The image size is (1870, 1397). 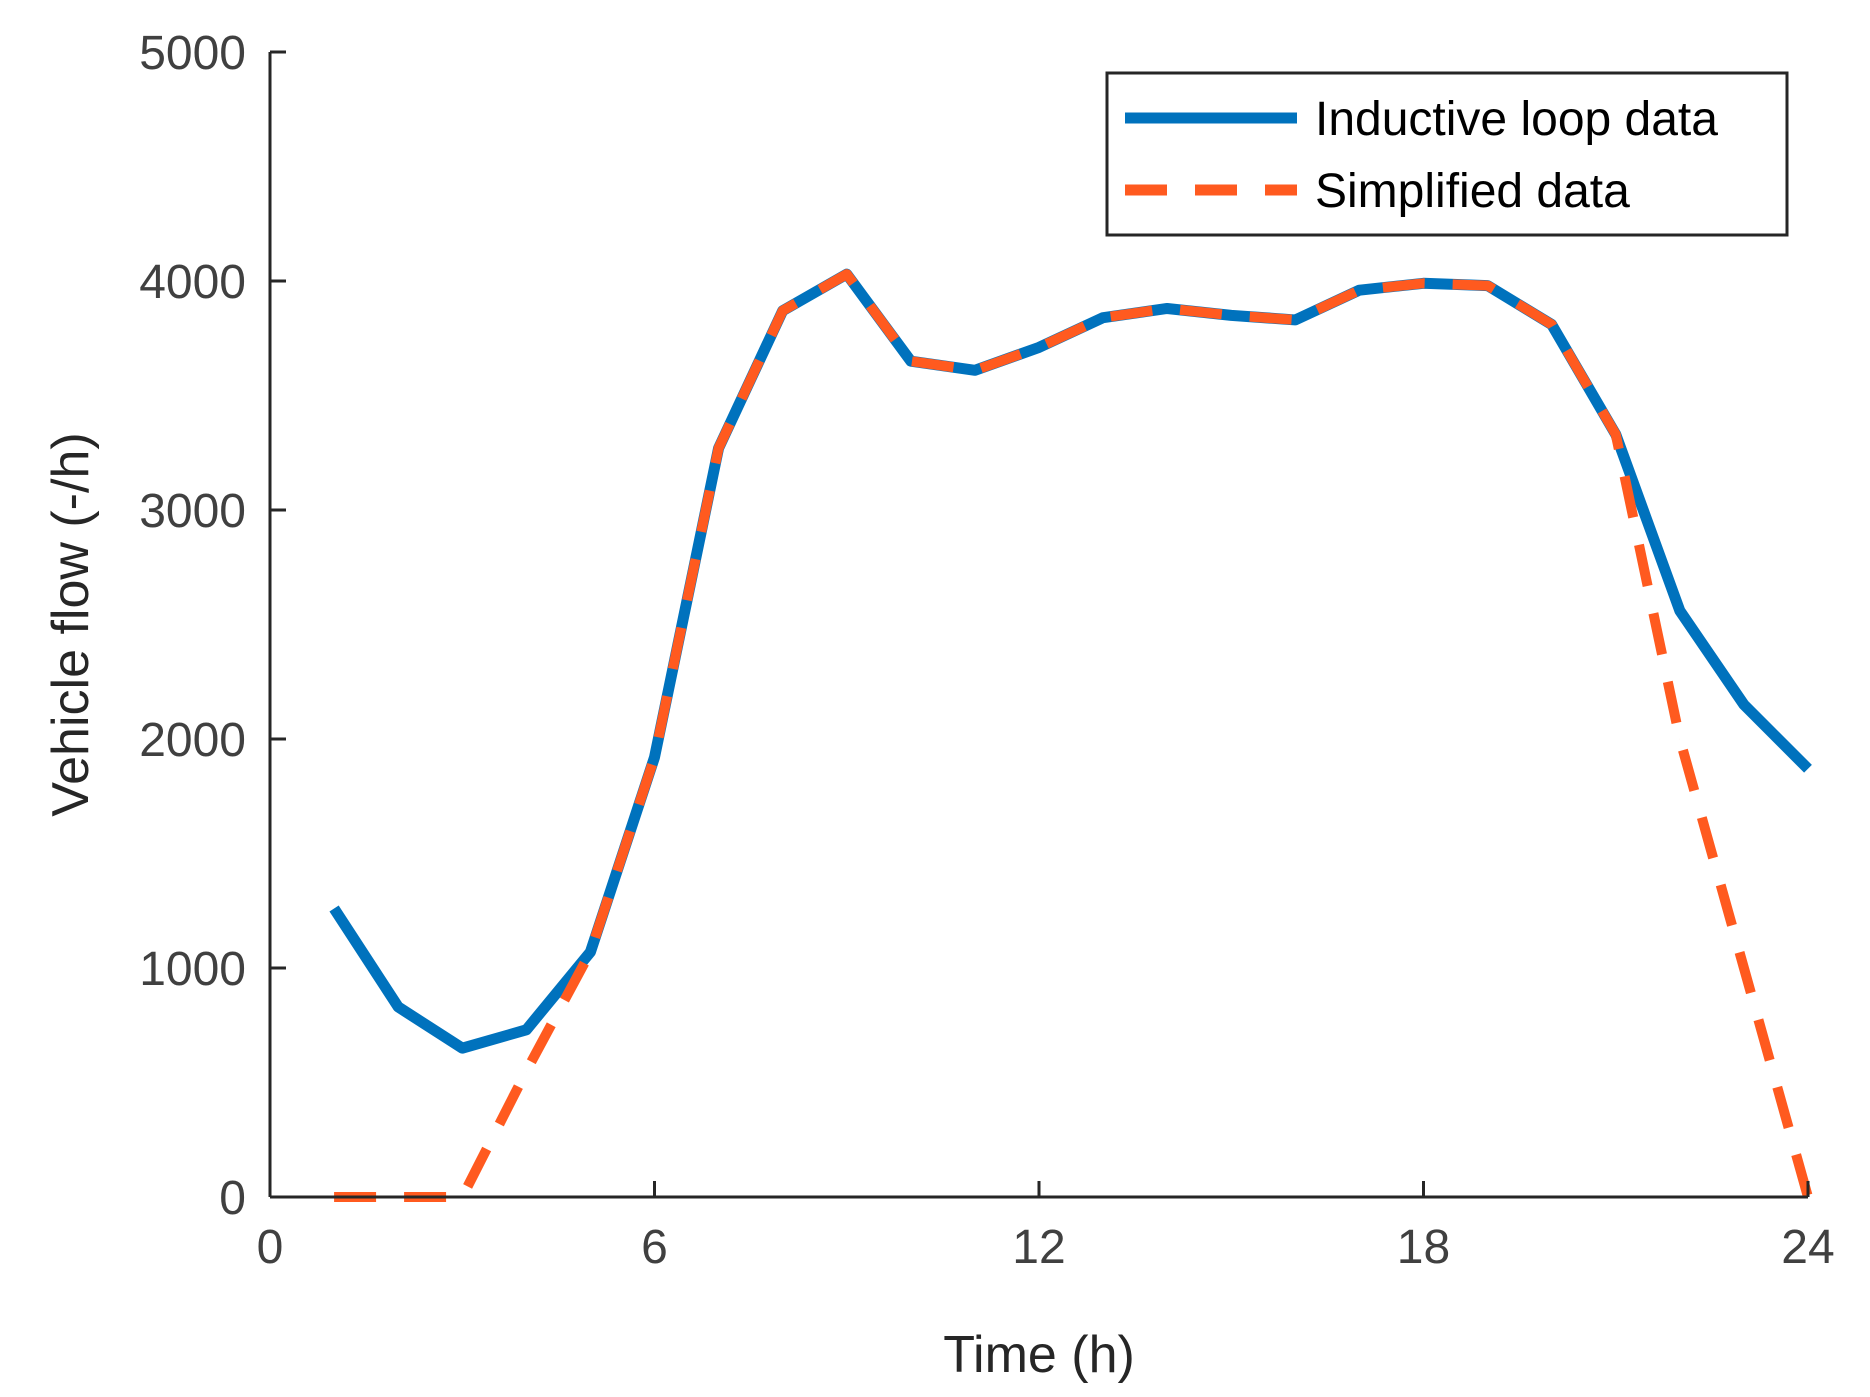 I want to click on x-axis-title: Time (h), so click(x=1039, y=1355).